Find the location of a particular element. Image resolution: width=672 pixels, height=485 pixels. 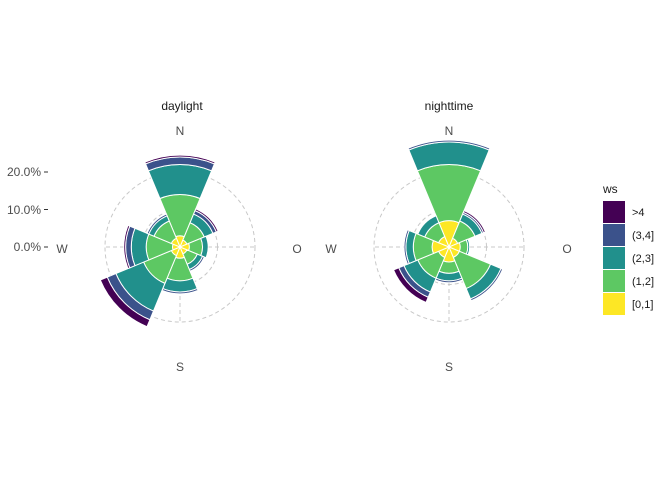

legend: ws >4 (3,4] (2,3] (1,2] [0,1] is located at coordinates (628, 248).